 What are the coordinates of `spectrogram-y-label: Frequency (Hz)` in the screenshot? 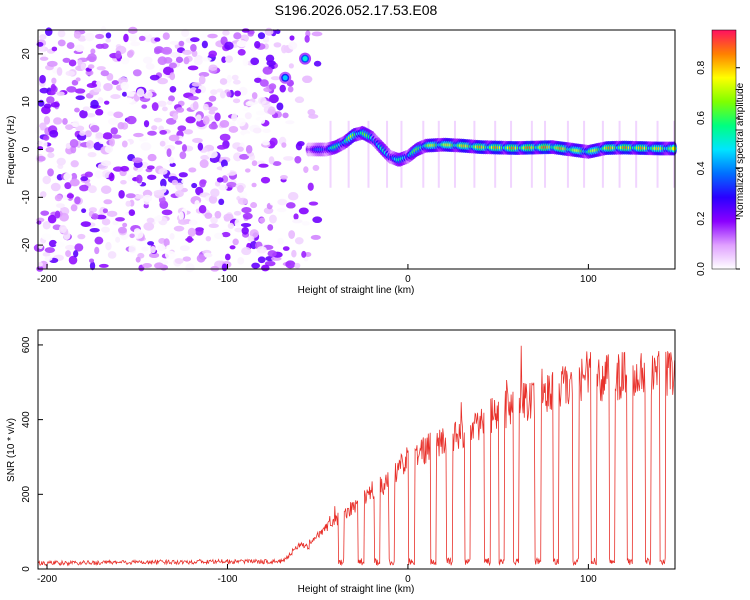 It's located at (11, 150).